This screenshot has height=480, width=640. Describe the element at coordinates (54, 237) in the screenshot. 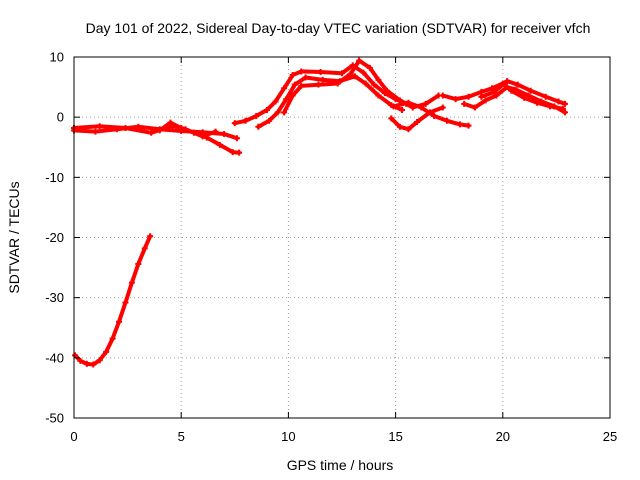

I see `y-tick-label: -20` at that location.